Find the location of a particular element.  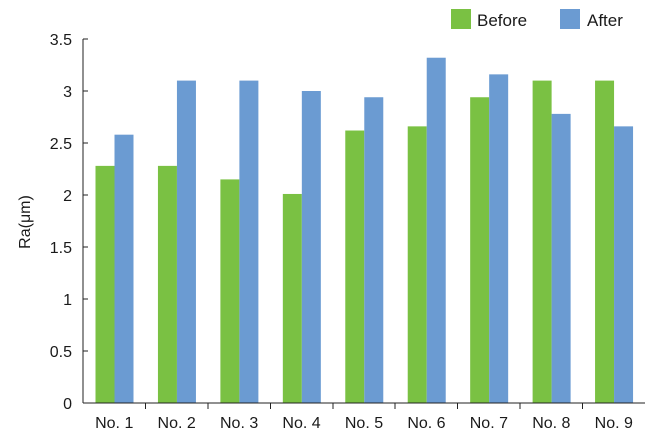

x-tick-label: No. 3 is located at coordinates (239, 423).